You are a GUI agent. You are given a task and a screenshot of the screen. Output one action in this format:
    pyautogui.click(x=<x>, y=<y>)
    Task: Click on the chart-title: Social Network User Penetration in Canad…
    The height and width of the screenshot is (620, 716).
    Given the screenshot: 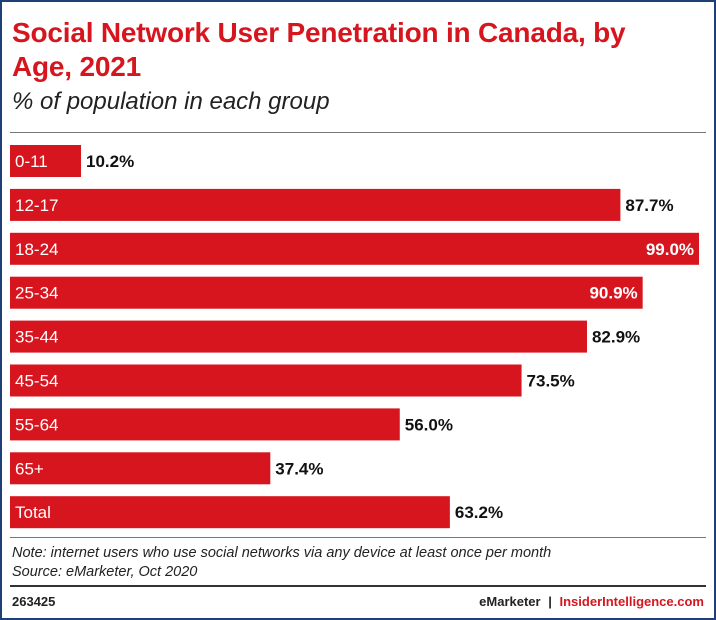 What is the action you would take?
    pyautogui.click(x=319, y=49)
    